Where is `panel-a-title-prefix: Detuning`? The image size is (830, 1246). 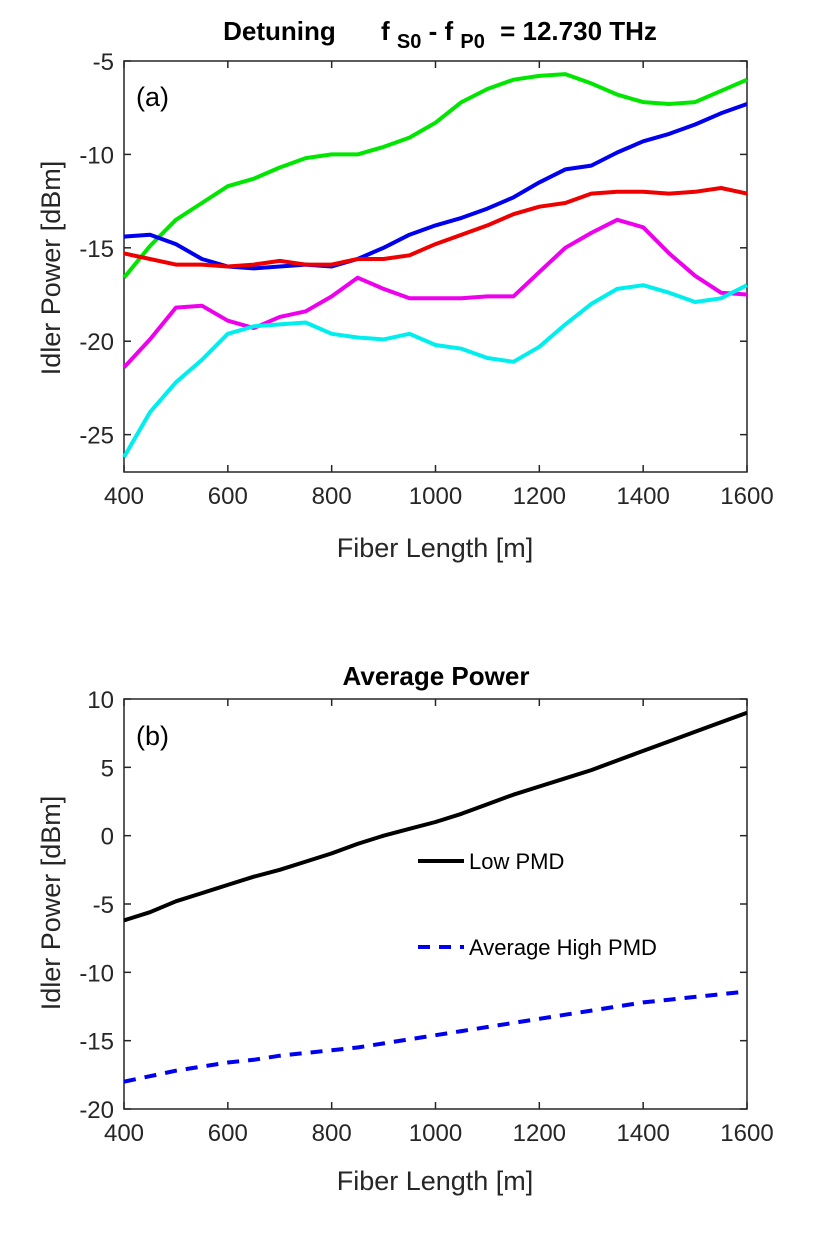 panel-a-title-prefix: Detuning is located at coordinates (279, 31).